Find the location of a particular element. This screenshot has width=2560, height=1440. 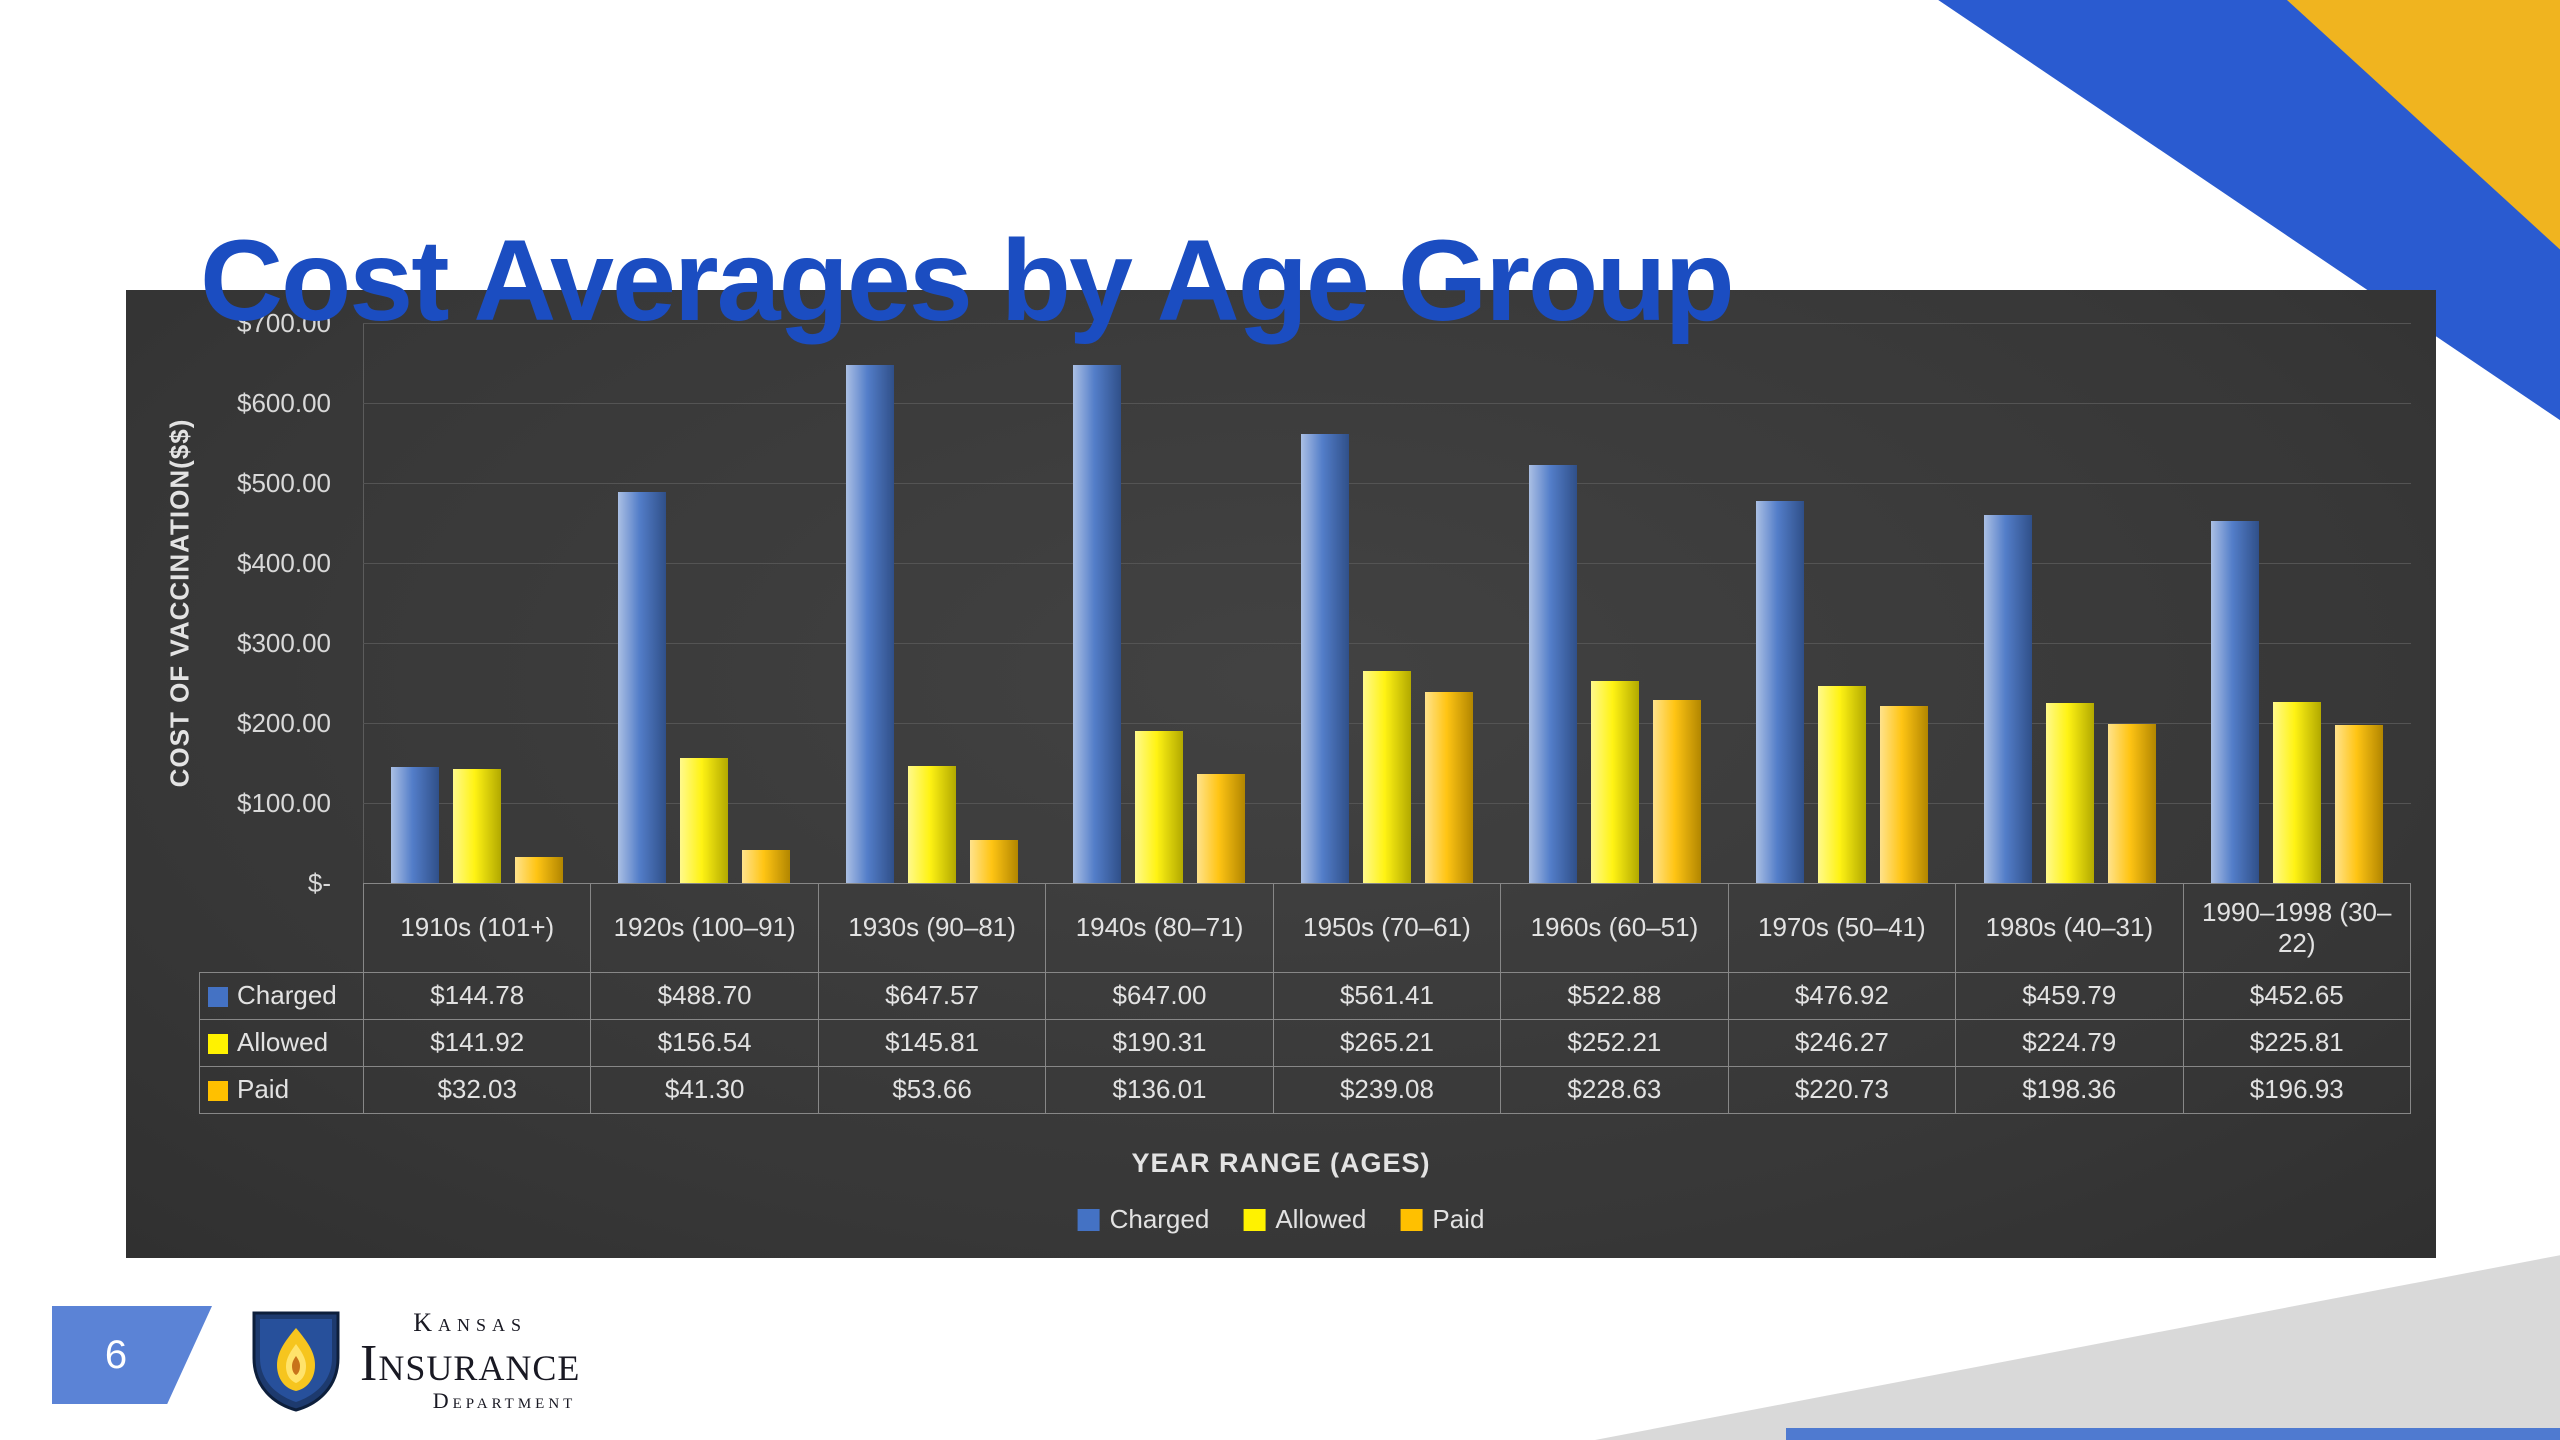

table-value-cell: $41.30 is located at coordinates (704, 1090).